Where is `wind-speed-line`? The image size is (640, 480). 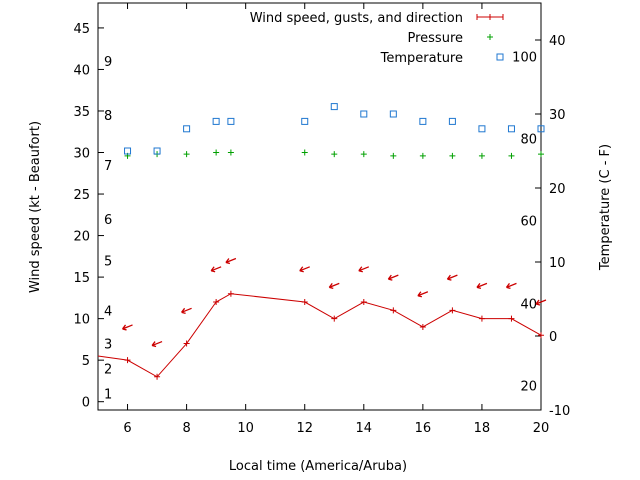 wind-speed-line is located at coordinates (319, 335).